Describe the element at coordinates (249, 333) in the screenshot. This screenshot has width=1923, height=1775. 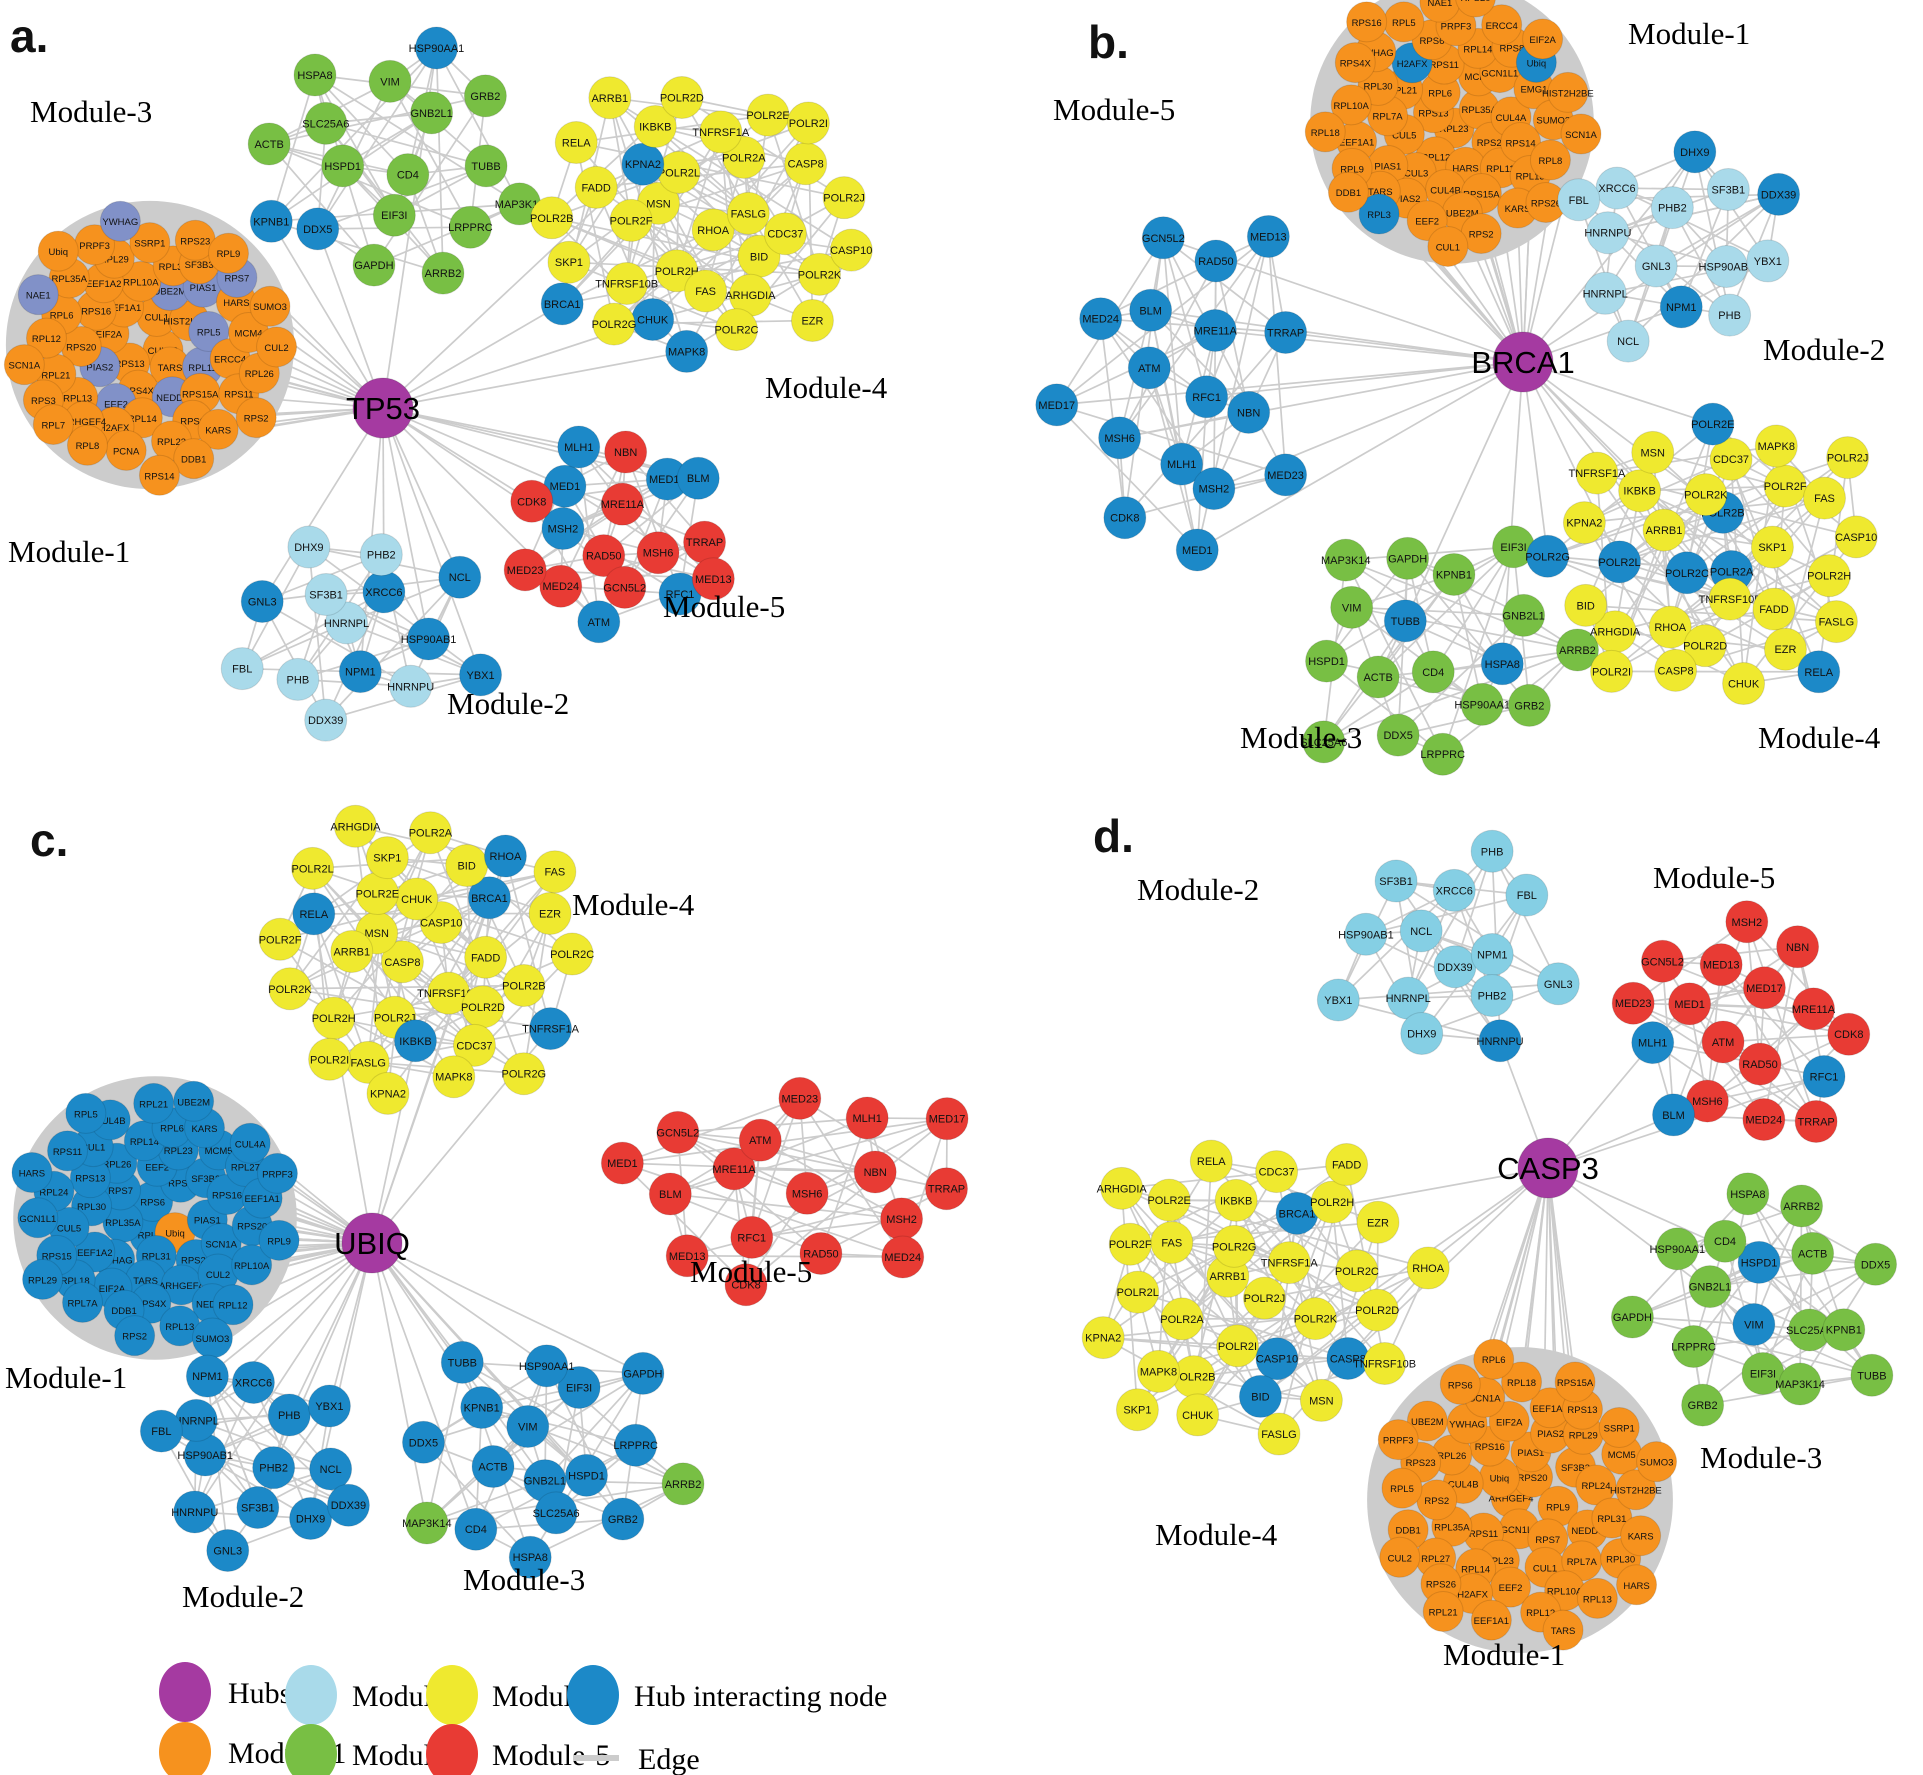
I see `node-label: MCM4` at that location.